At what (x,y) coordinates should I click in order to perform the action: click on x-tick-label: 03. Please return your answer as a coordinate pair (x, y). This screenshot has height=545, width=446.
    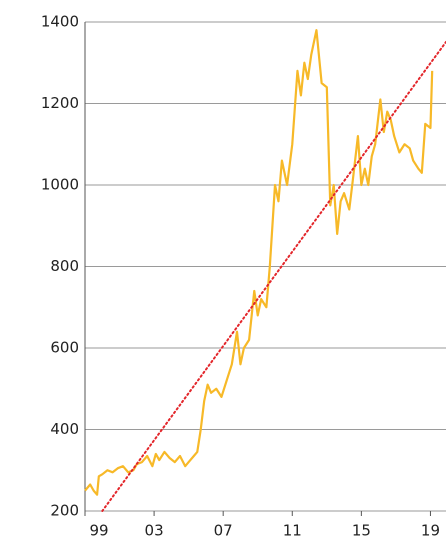
    Looking at the image, I should click on (154, 531).